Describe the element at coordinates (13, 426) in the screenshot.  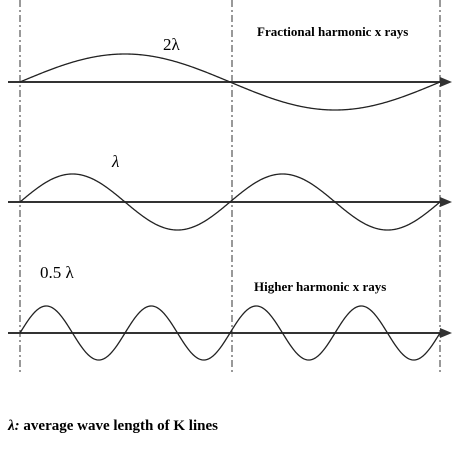
I see `footer-symbol: λ:` at that location.